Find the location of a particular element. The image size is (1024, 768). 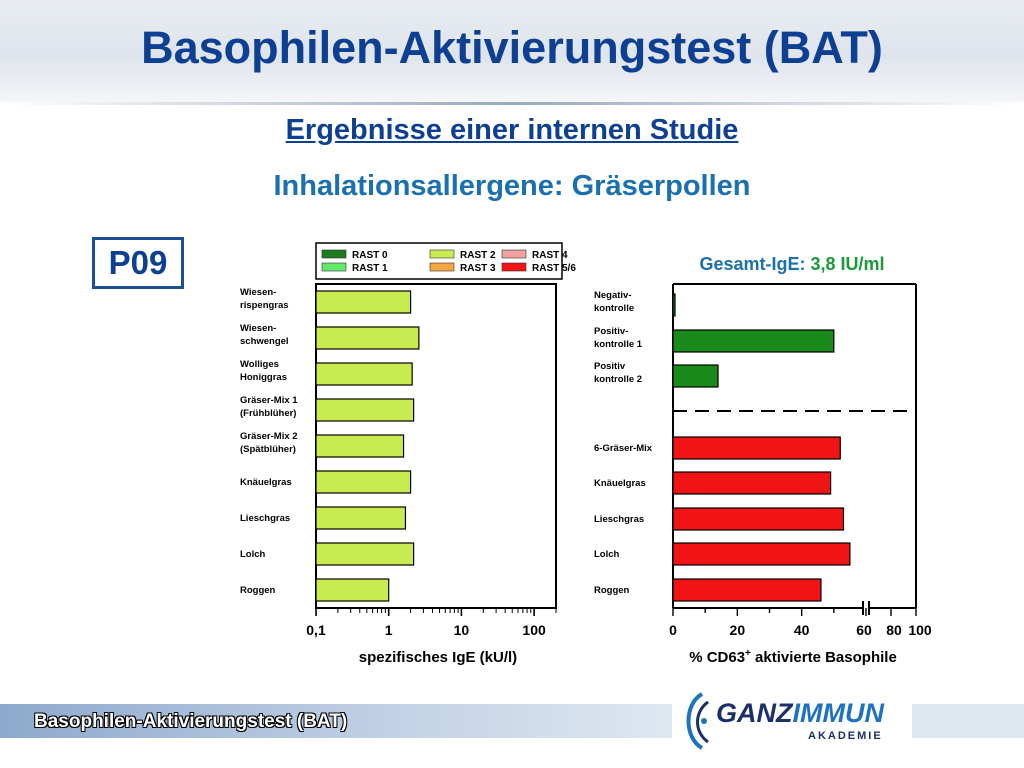

ganzimmun-logo: GANZIMMUN AKADEMIE is located at coordinates (795, 721).